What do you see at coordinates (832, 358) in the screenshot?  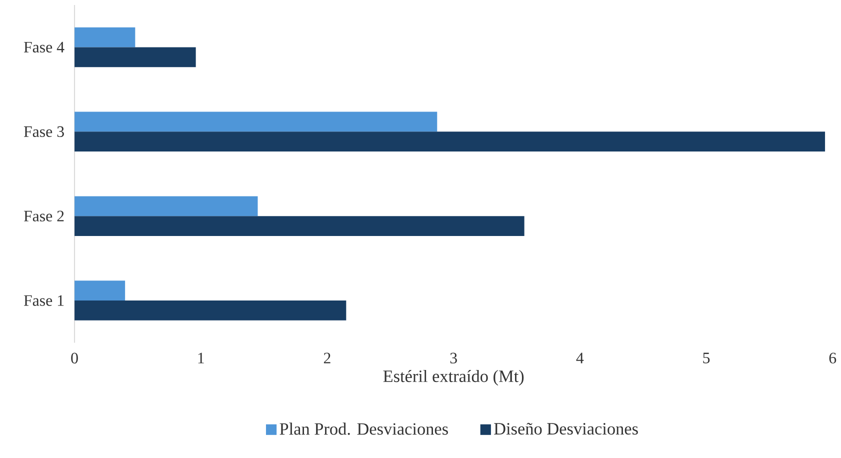 I see `x-tick-label: 6` at bounding box center [832, 358].